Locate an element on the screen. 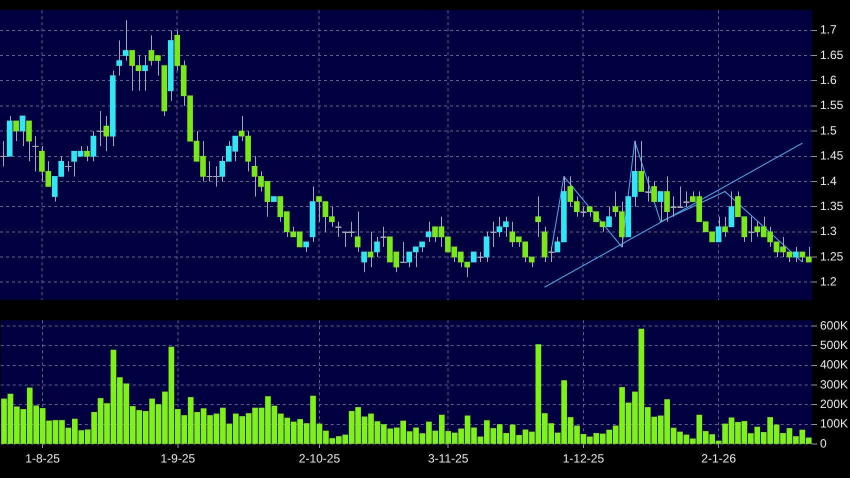  y-tick-label: 100K is located at coordinates (834, 423).